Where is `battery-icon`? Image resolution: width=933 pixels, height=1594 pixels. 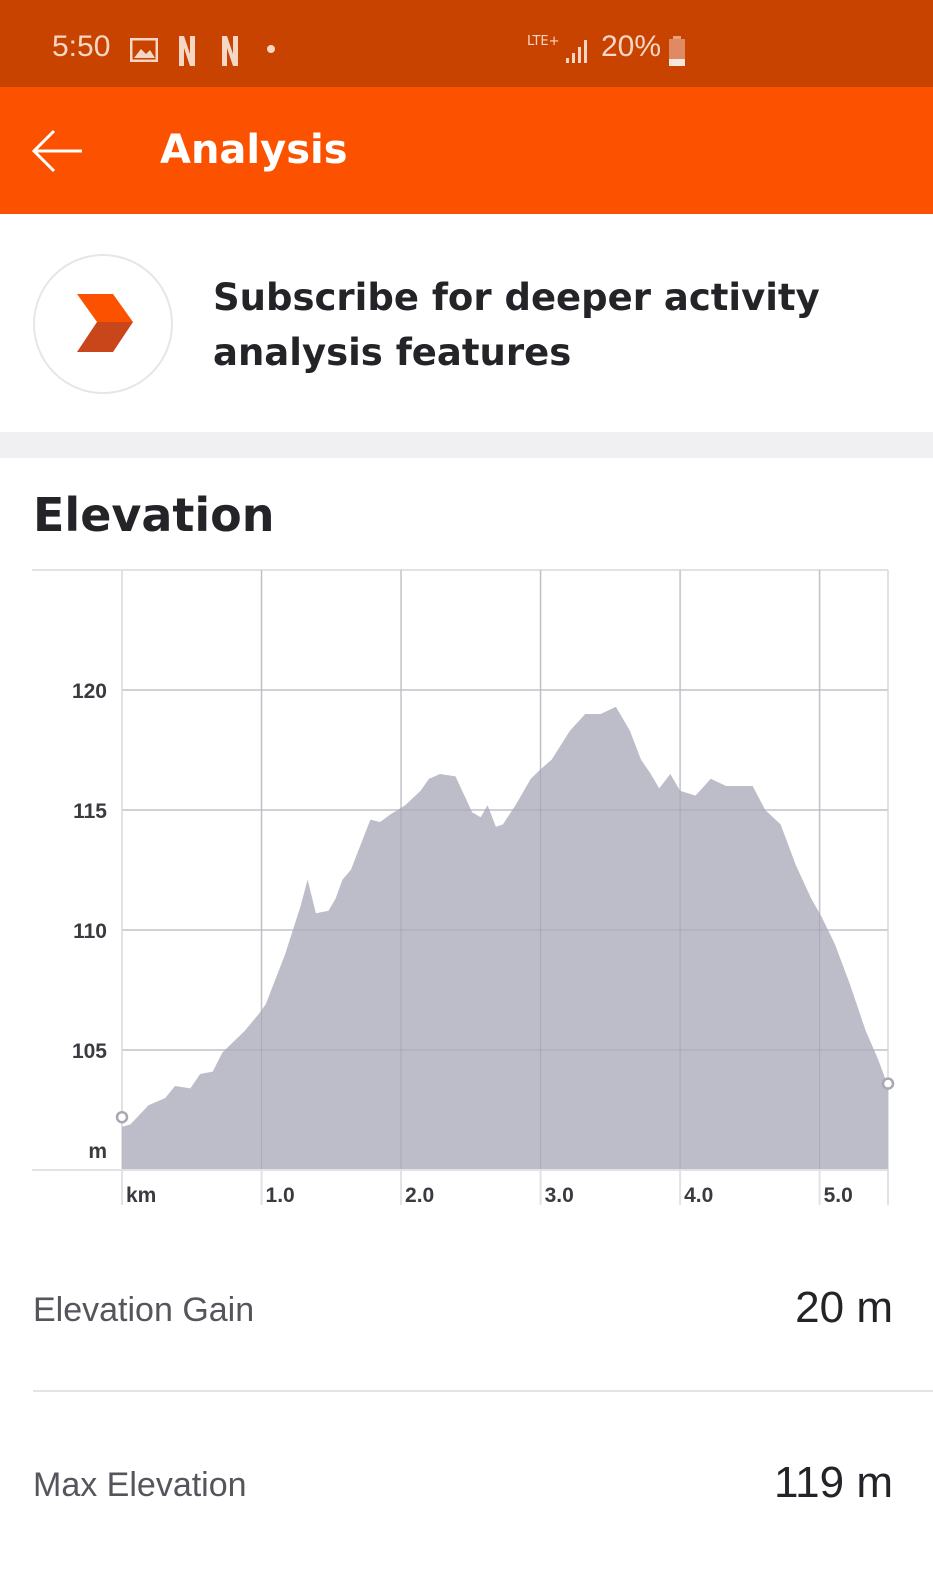 battery-icon is located at coordinates (677, 51).